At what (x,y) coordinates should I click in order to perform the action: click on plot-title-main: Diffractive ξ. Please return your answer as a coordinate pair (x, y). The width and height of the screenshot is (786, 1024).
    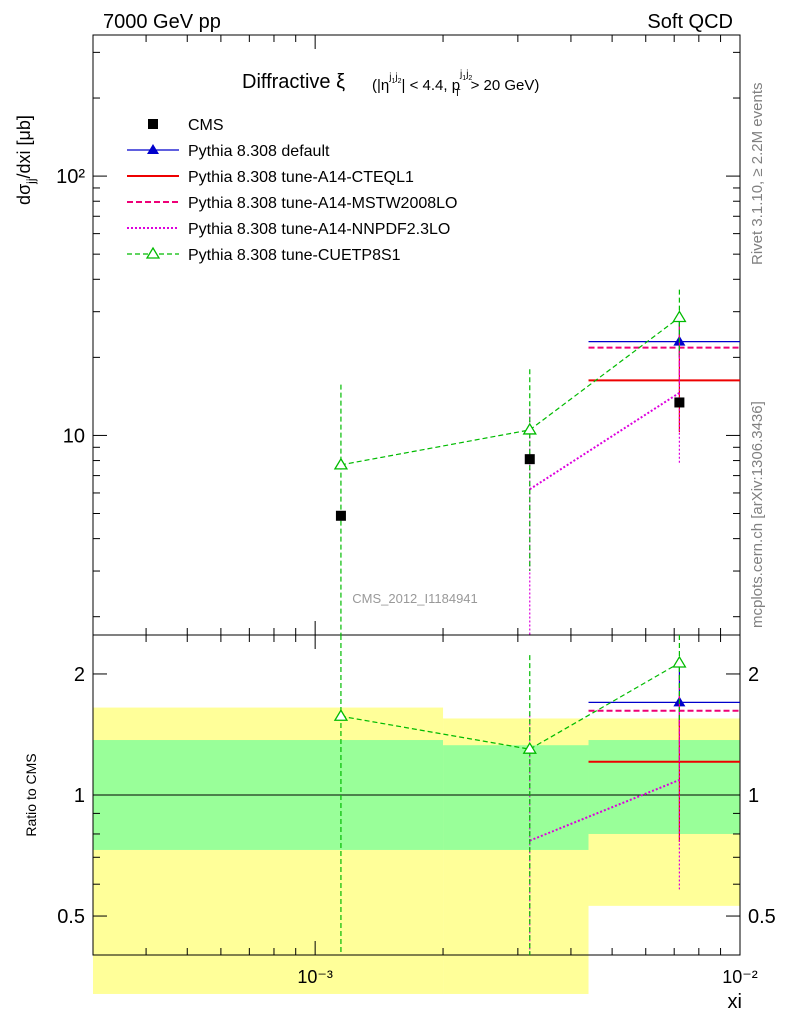
    Looking at the image, I should click on (293, 82).